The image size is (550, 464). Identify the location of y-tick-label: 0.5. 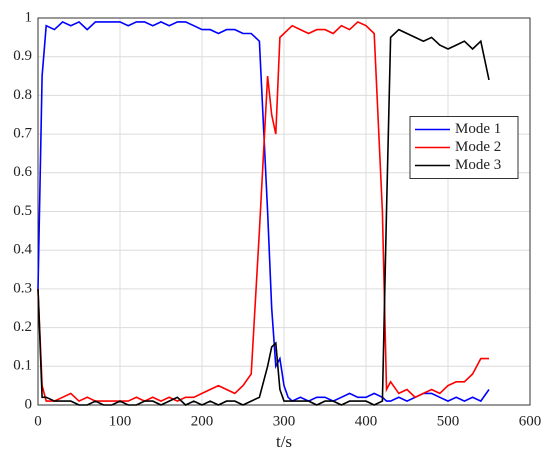
(22, 211).